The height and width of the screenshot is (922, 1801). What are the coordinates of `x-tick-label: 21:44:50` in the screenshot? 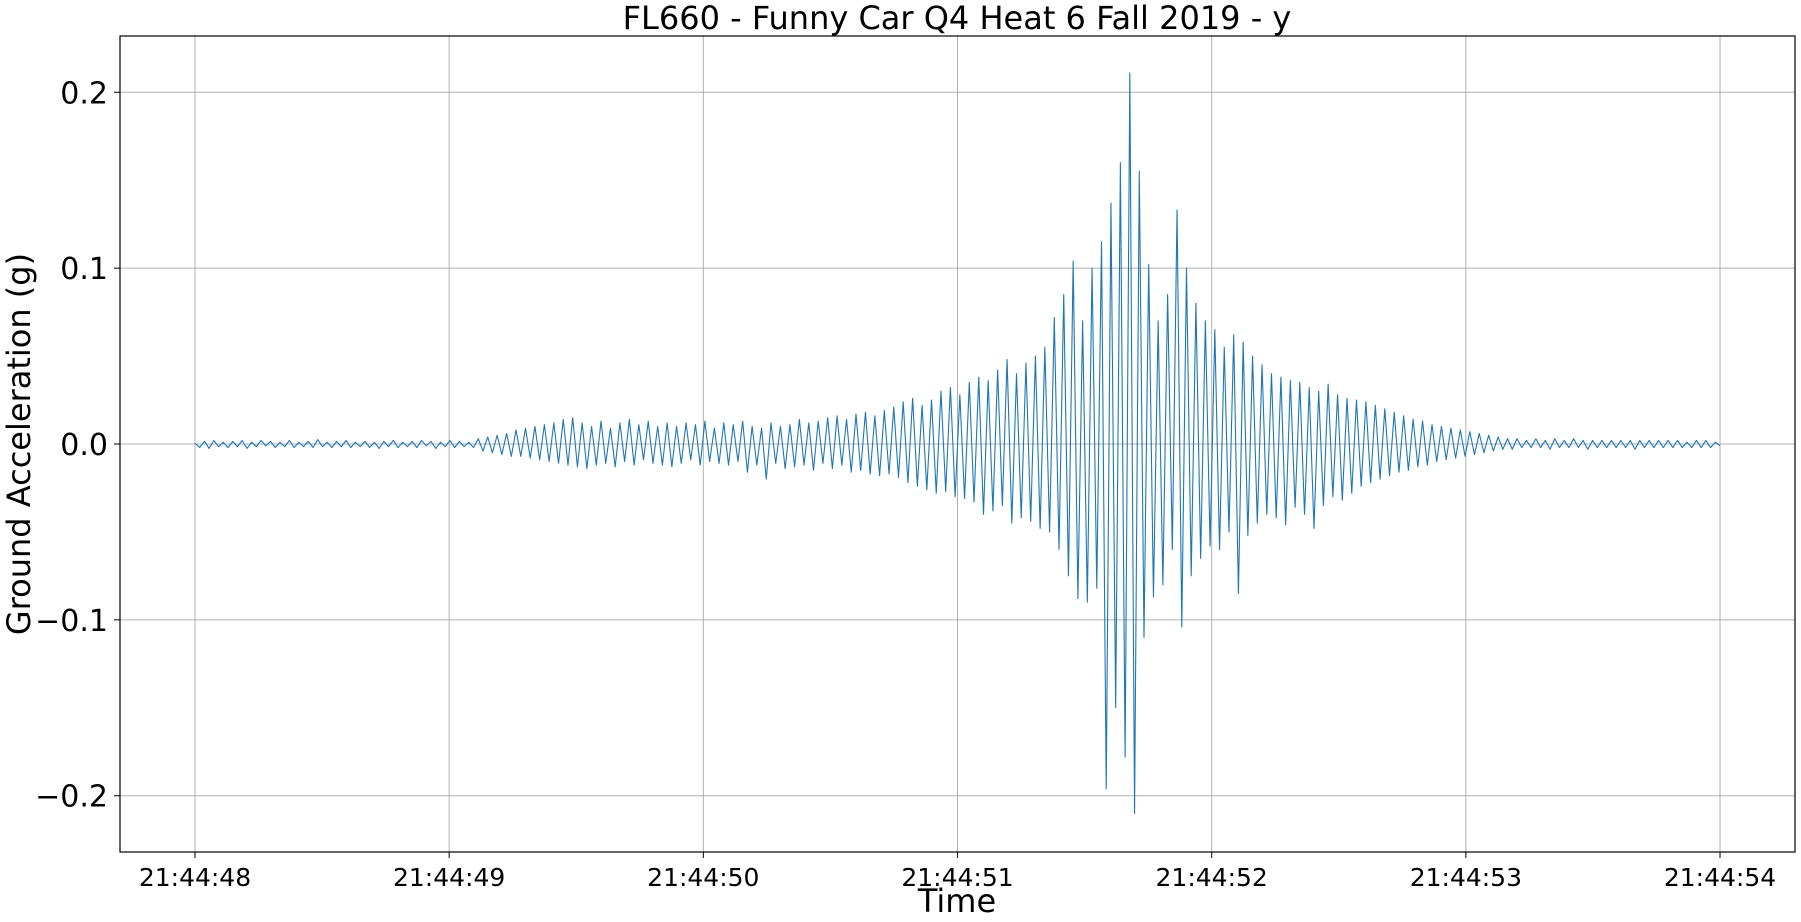 It's located at (703, 877).